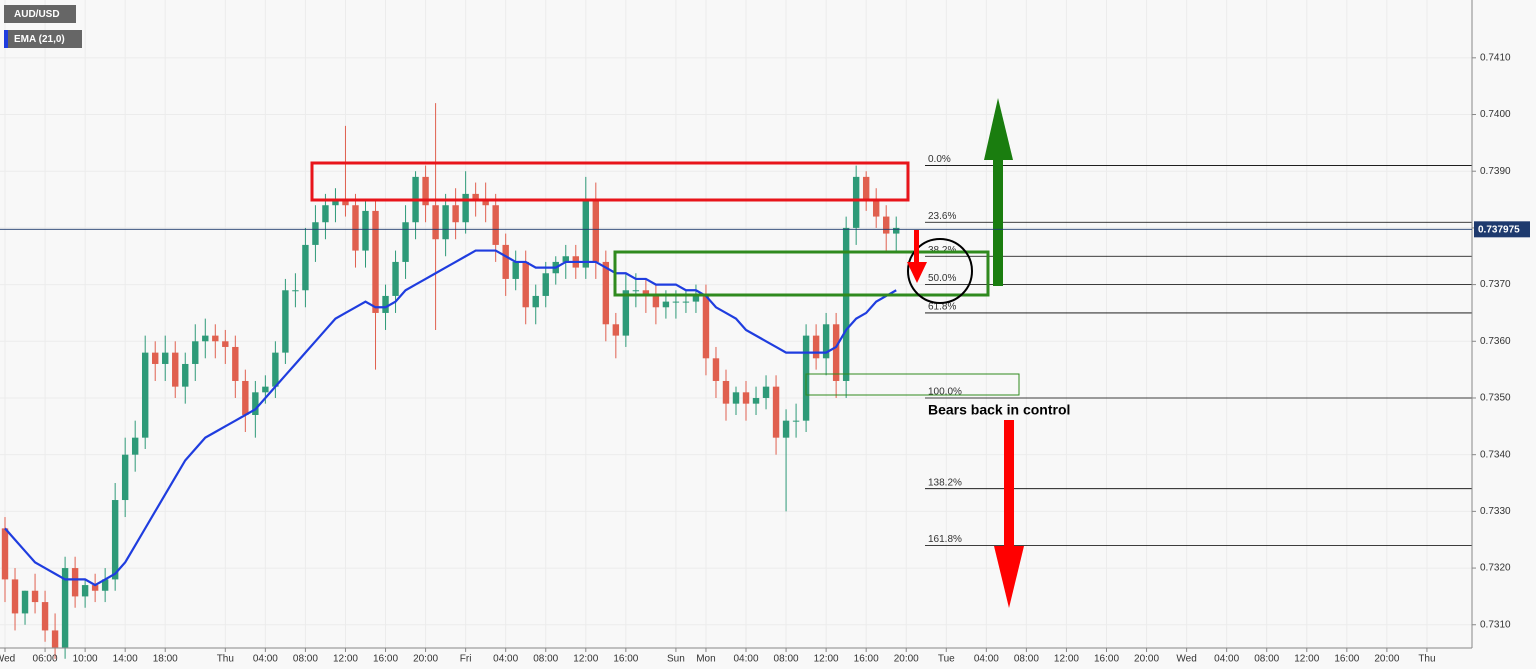  What do you see at coordinates (945, 539) in the screenshot?
I see `fib-label: 161.8%` at bounding box center [945, 539].